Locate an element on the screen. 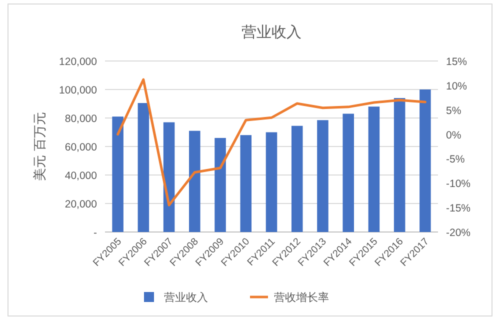 This screenshot has height=320, width=500. chart-title: 营业收入 is located at coordinates (272, 32).